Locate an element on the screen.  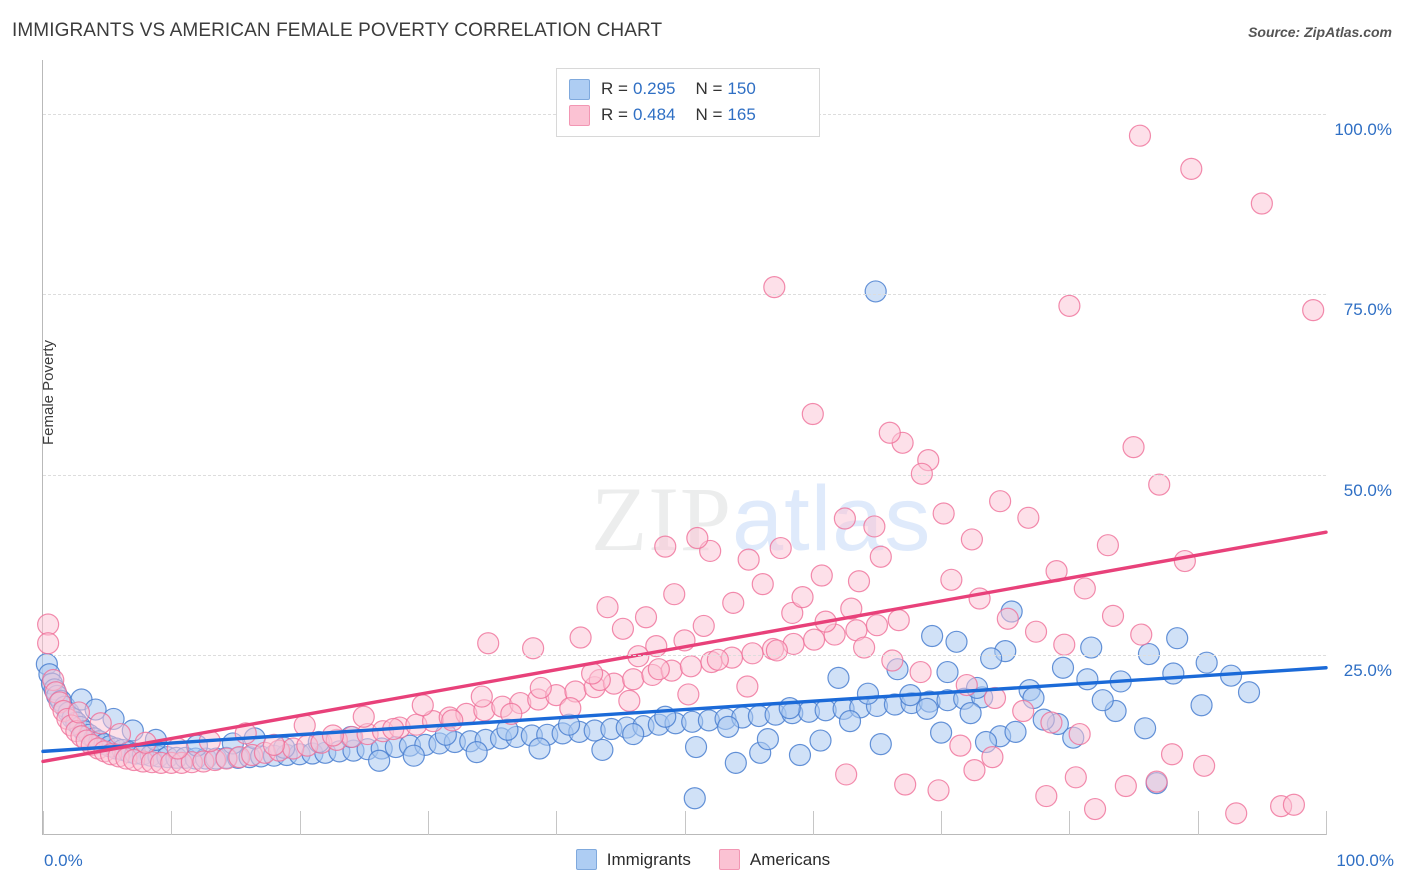
americans-swatch-icon is located at coordinates (729, 859).